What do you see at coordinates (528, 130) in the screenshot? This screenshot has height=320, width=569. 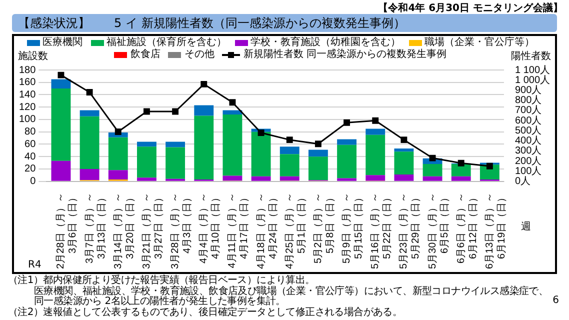 I see `y2-tick-label: 500人` at bounding box center [528, 130].